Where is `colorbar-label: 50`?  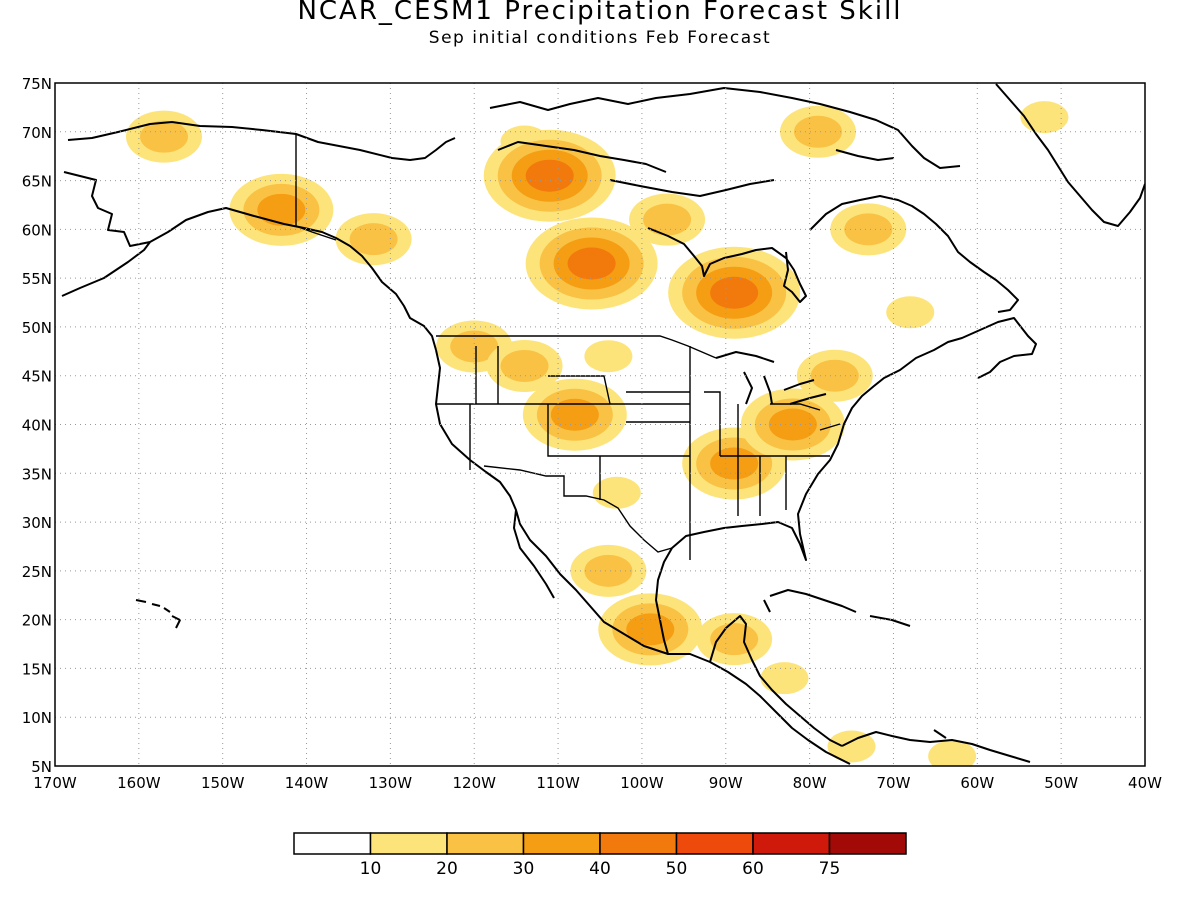
colorbar-label: 50 is located at coordinates (677, 869).